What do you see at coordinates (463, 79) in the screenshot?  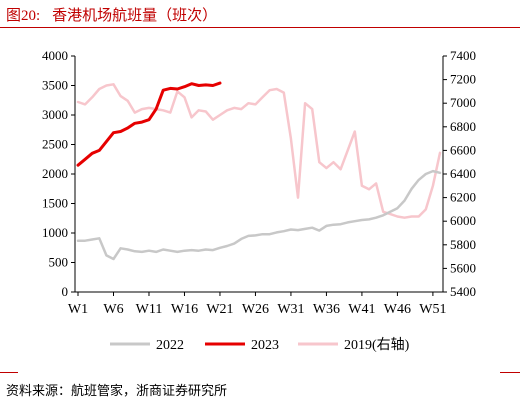 I see `y-right-tick-label: 7200` at bounding box center [463, 79].